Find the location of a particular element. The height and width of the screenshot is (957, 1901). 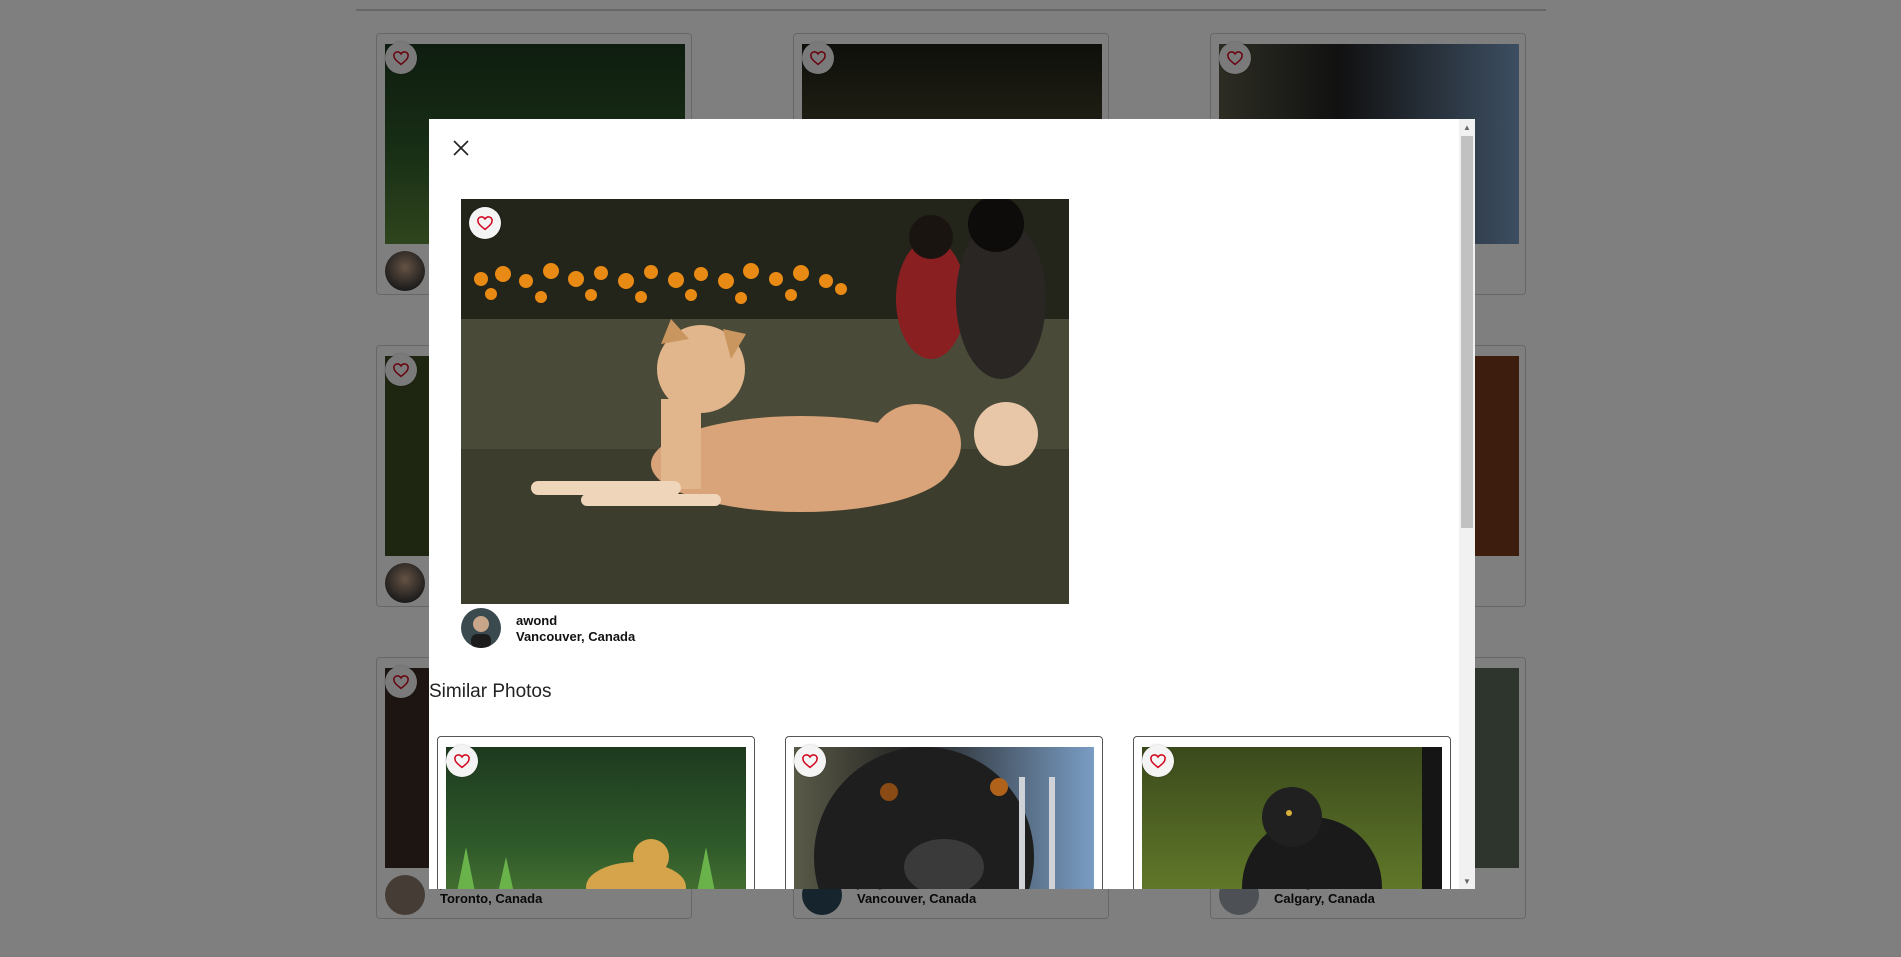

scrollbar-thumb is located at coordinates (1467, 332).